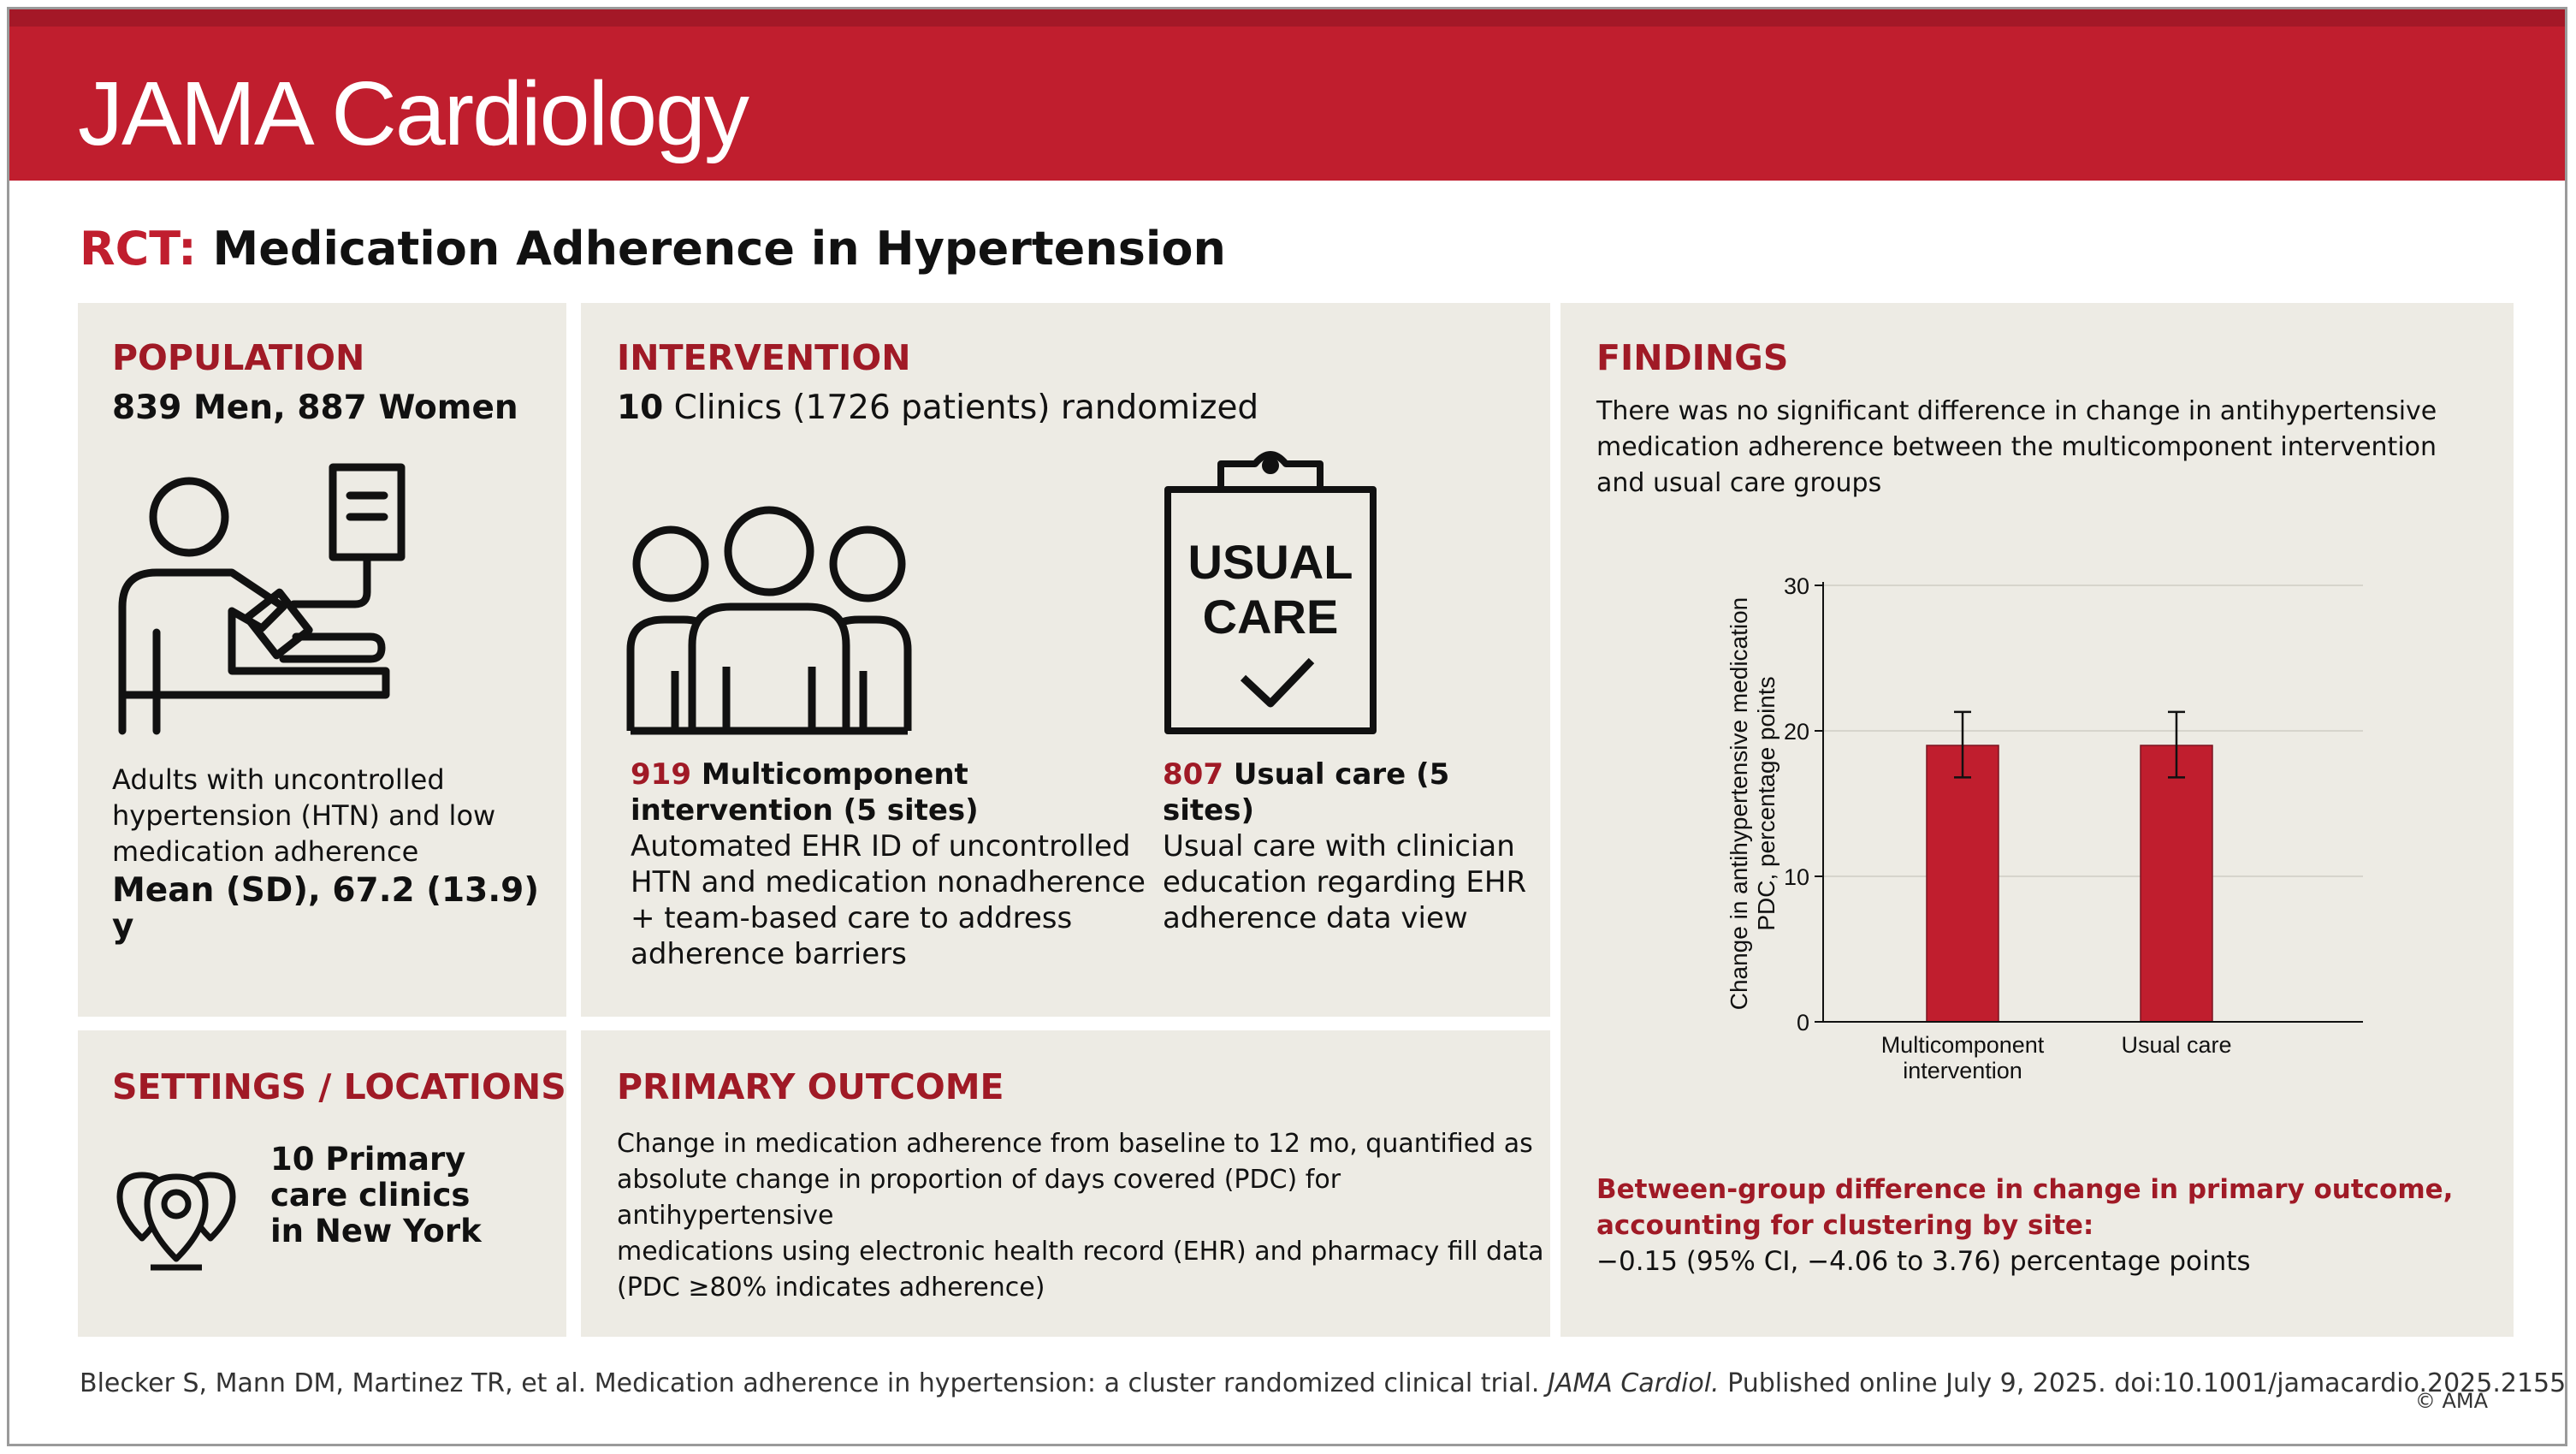 The height and width of the screenshot is (1454, 2576). I want to click on copyright: © AMA, so click(2451, 1401).